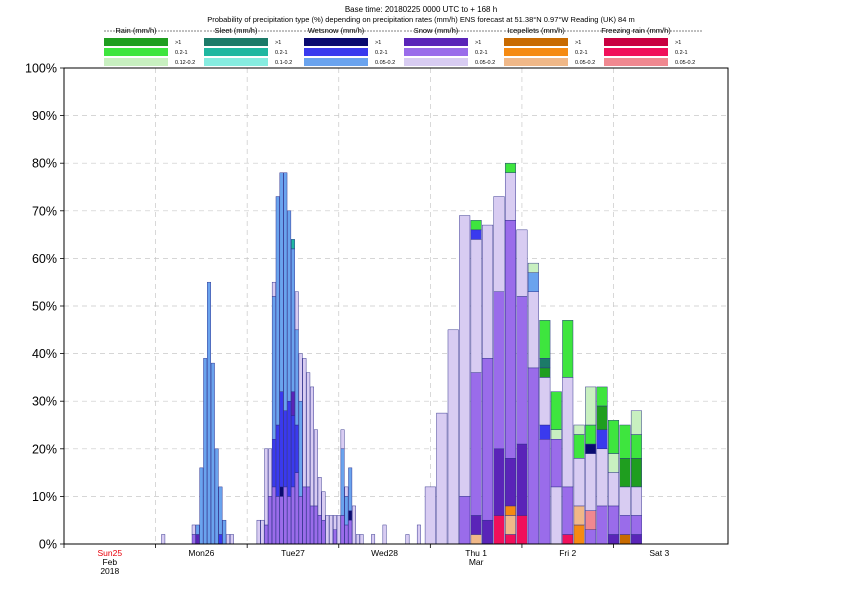  I want to click on legend-group-title: Wetsnow (mm/h), so click(336, 30).